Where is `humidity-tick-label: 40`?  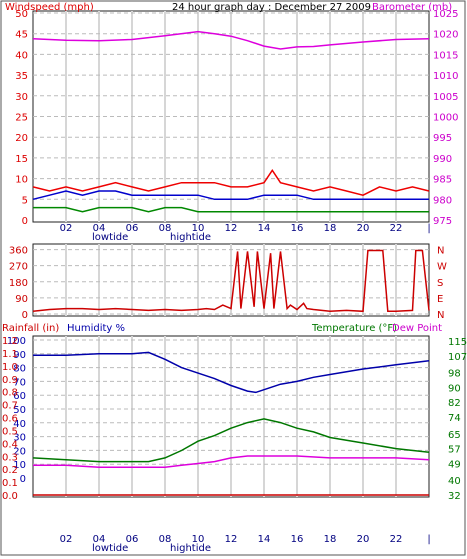
humidity-tick-label: 40 is located at coordinates (19, 424).